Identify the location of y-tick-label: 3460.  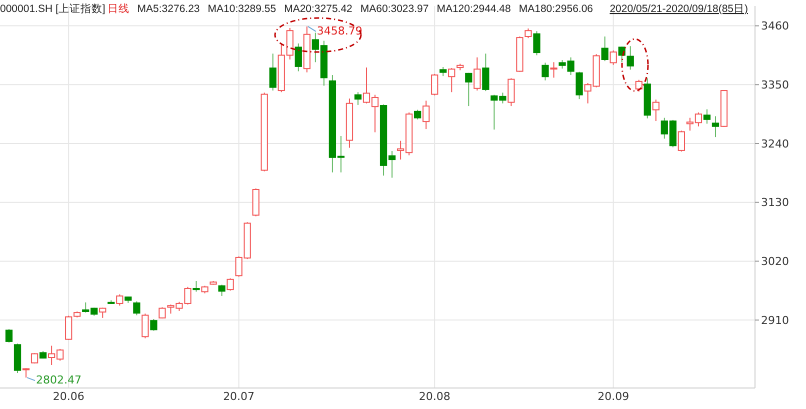
(775, 26).